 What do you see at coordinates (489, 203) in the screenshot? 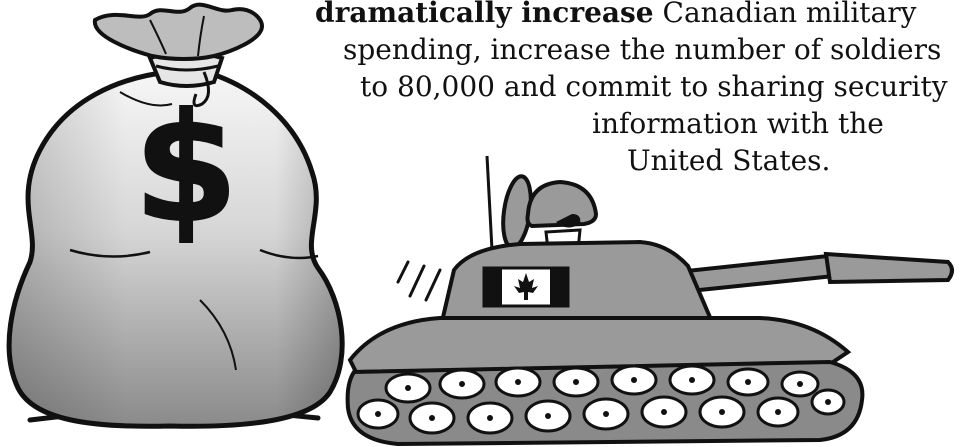
I see `antenna` at bounding box center [489, 203].